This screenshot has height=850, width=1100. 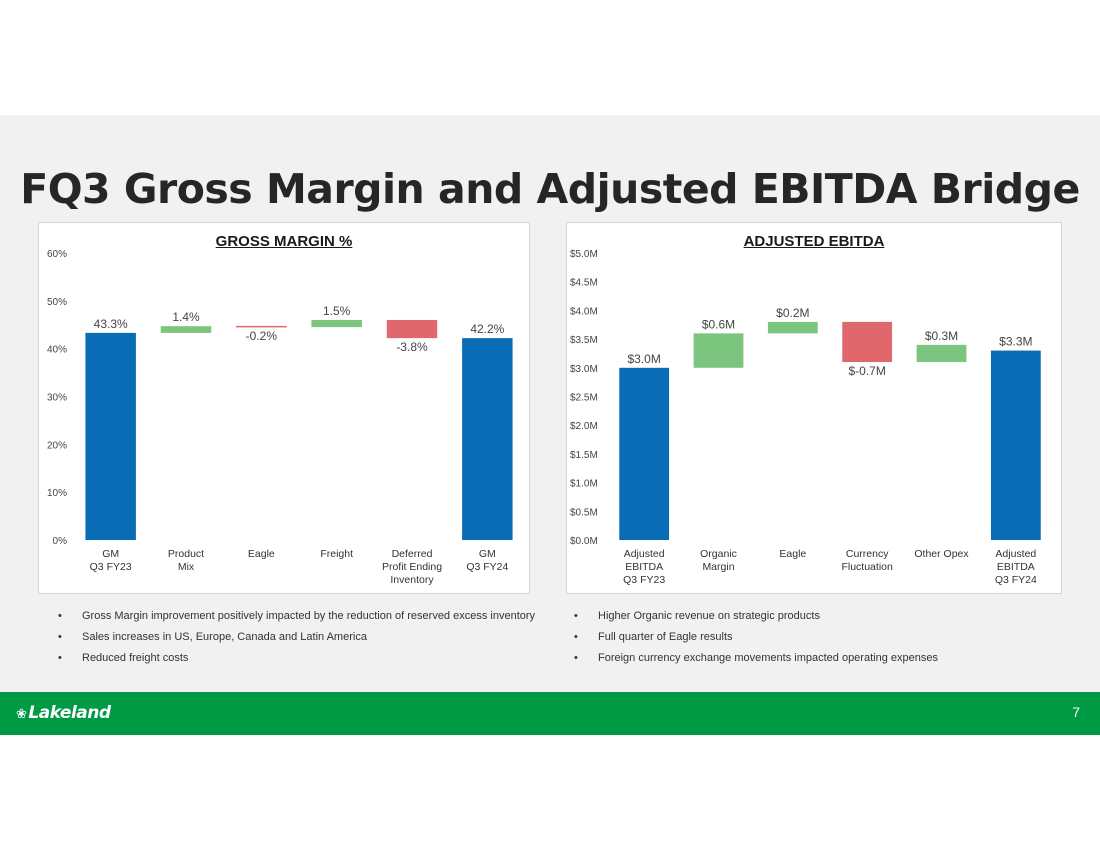 What do you see at coordinates (584, 398) in the screenshot?
I see `y-tick-label: $2.5M` at bounding box center [584, 398].